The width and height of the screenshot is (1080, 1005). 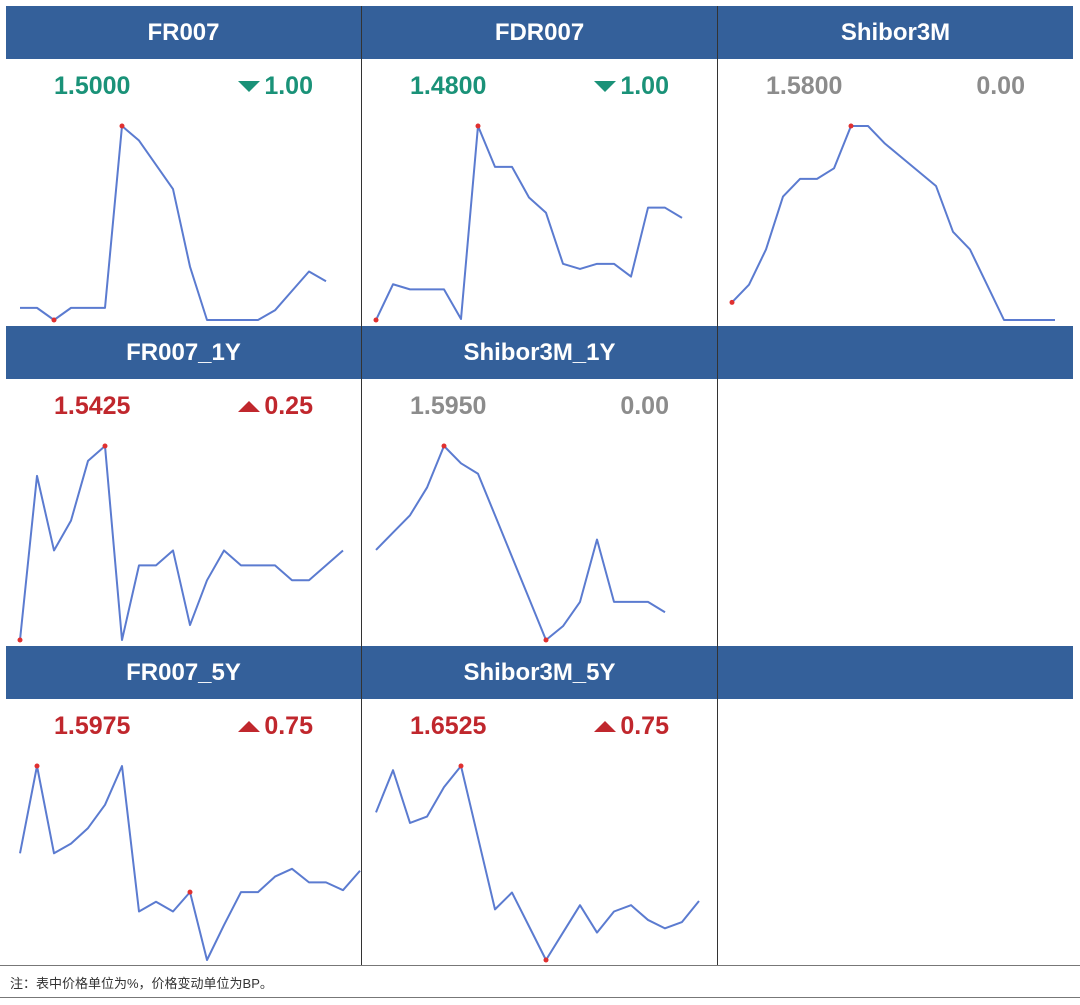 I want to click on value-shibor3m-1y: 1.5950, so click(x=448, y=406).